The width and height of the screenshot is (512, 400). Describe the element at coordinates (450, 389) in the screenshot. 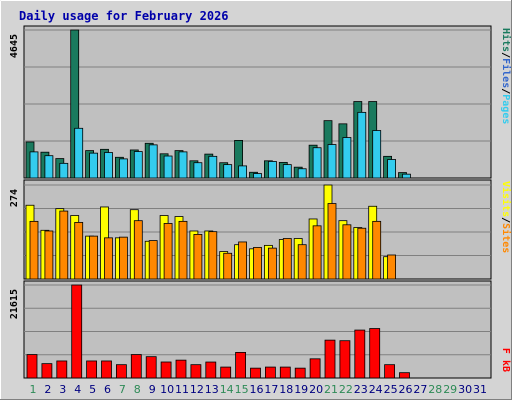

I see `day-tick-label: 29` at that location.